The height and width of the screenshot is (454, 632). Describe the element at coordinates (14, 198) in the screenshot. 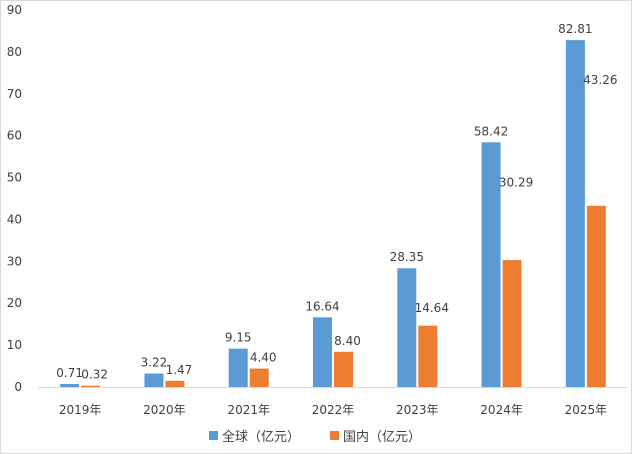

I see `y-axis: 0 10 20 30 40 50 60 70 80 90` at that location.